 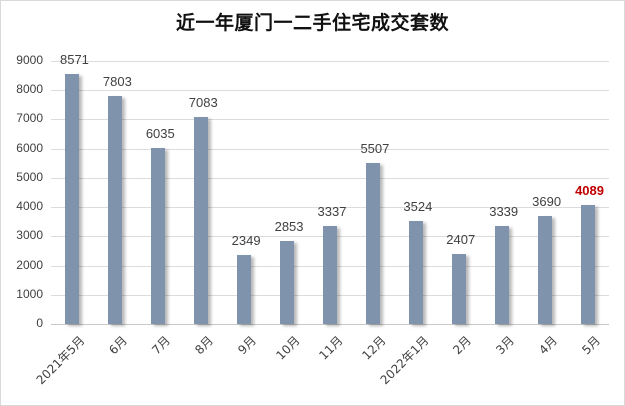 What do you see at coordinates (590, 345) in the screenshot?
I see `x-tick-label: 5月` at bounding box center [590, 345].